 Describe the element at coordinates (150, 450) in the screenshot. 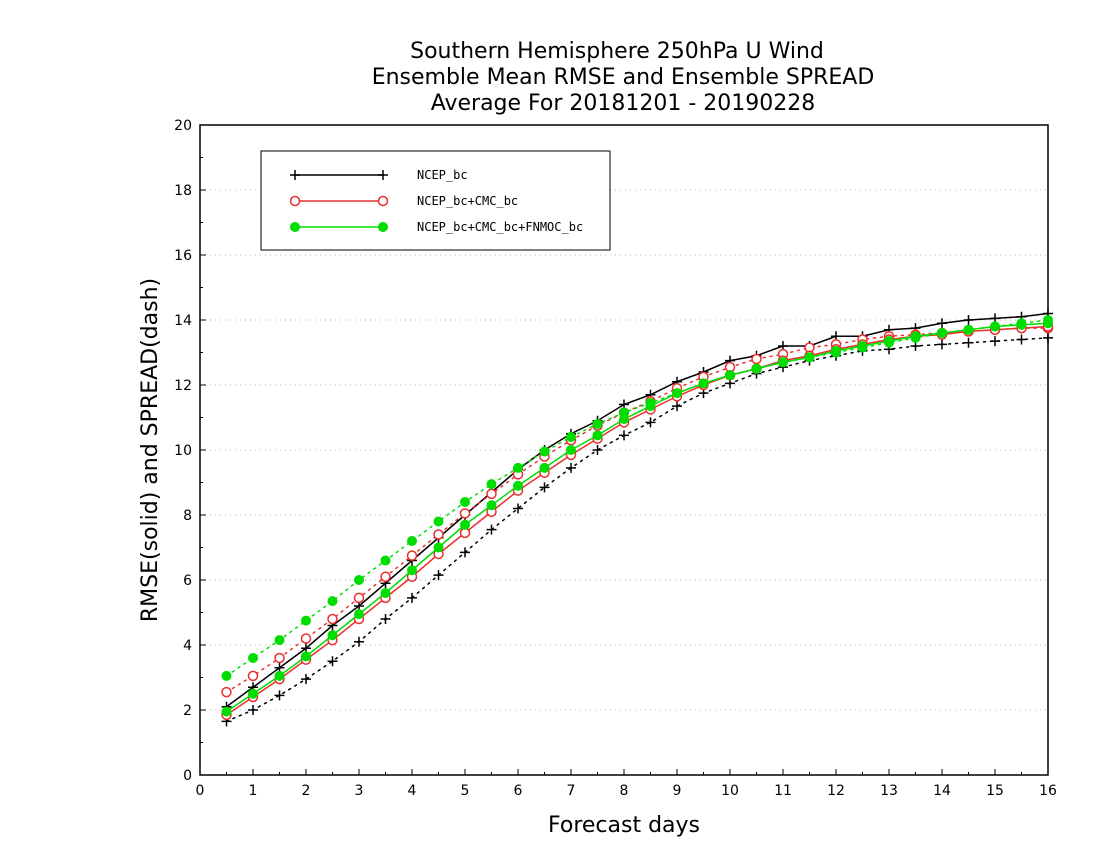

I see `y-axis-label: RMSE(solid) and SPREAD(dash)` at that location.